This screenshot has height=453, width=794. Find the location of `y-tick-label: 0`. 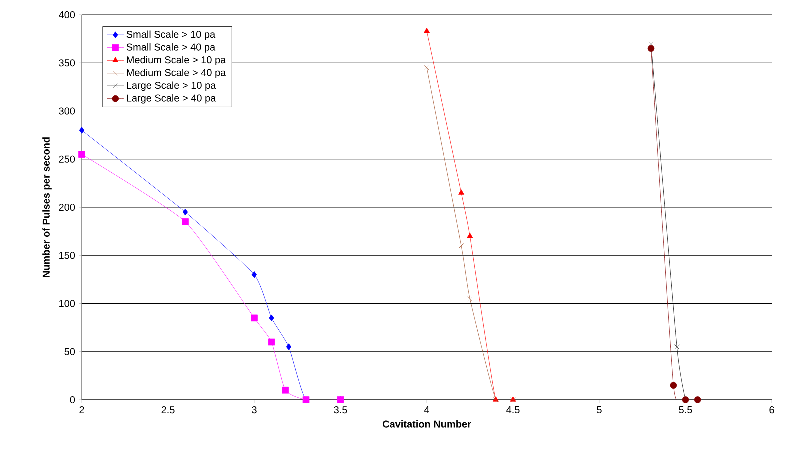

y-tick-label: 0 is located at coordinates (73, 400).